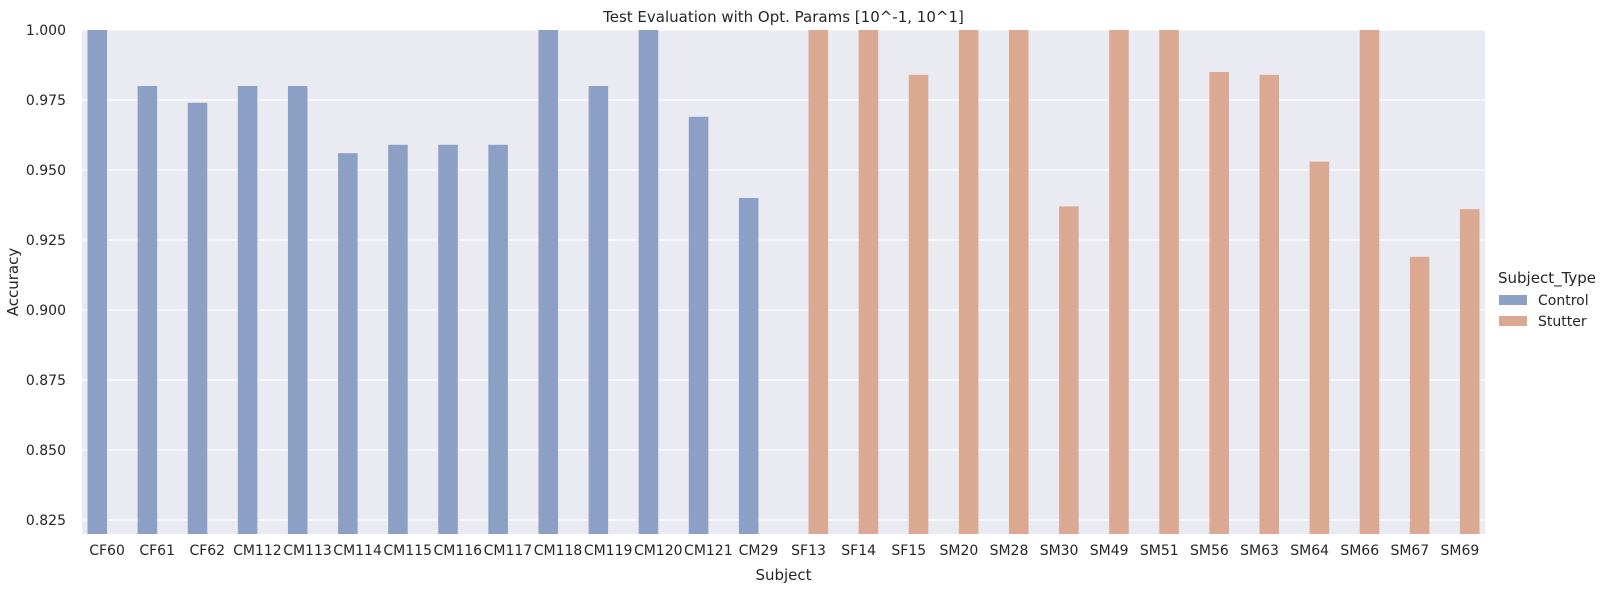  Describe the element at coordinates (1109, 551) in the screenshot. I see `x-tick-label: SM49` at that location.